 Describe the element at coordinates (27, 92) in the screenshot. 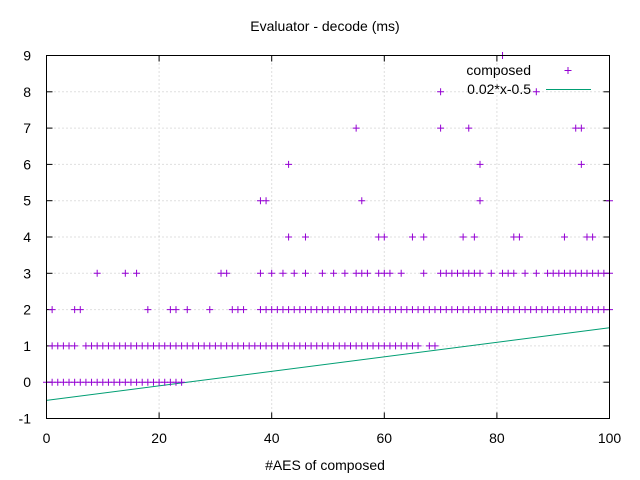

I see `y-tick-label: 8` at that location.